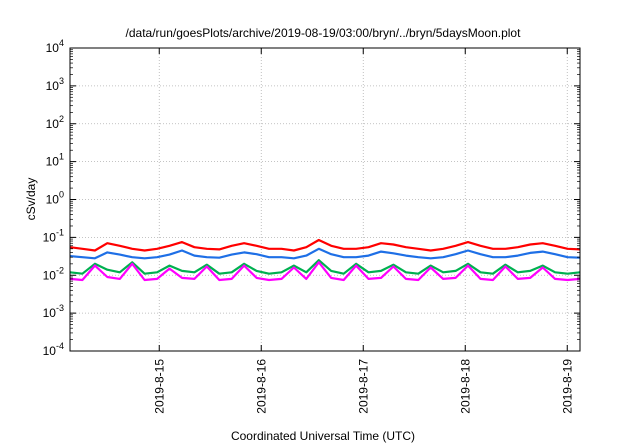 Image resolution: width=640 pixels, height=448 pixels. I want to click on y-tick-label: 10², so click(55, 122).